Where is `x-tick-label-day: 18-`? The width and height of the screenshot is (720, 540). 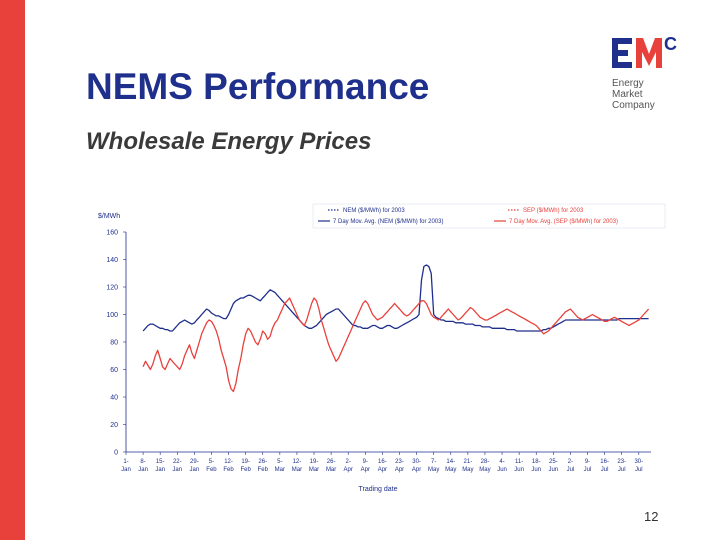 x-tick-label-day: 18- is located at coordinates (536, 462).